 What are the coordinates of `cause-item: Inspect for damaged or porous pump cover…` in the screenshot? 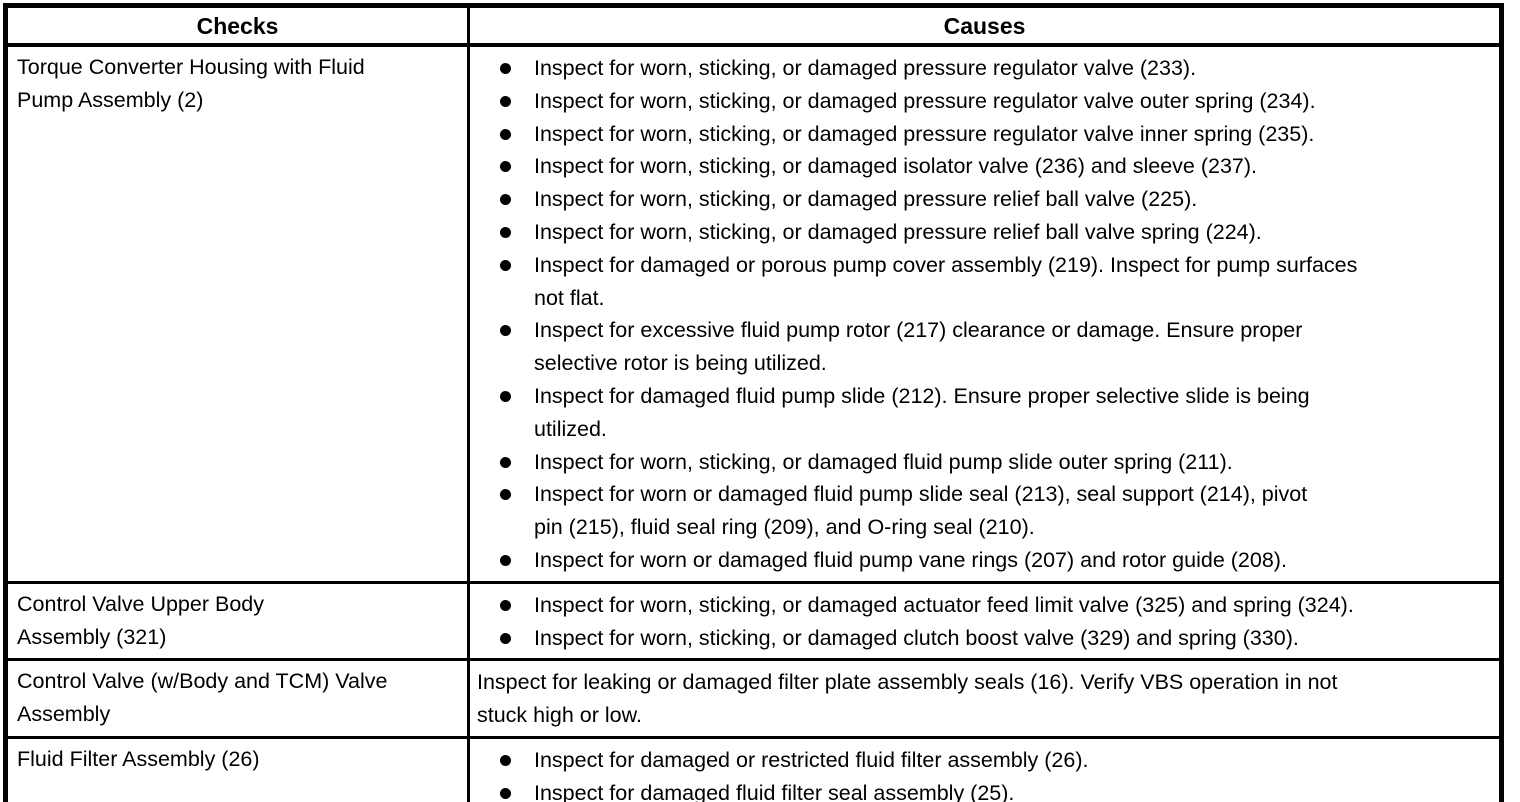 It's located at (982, 282).